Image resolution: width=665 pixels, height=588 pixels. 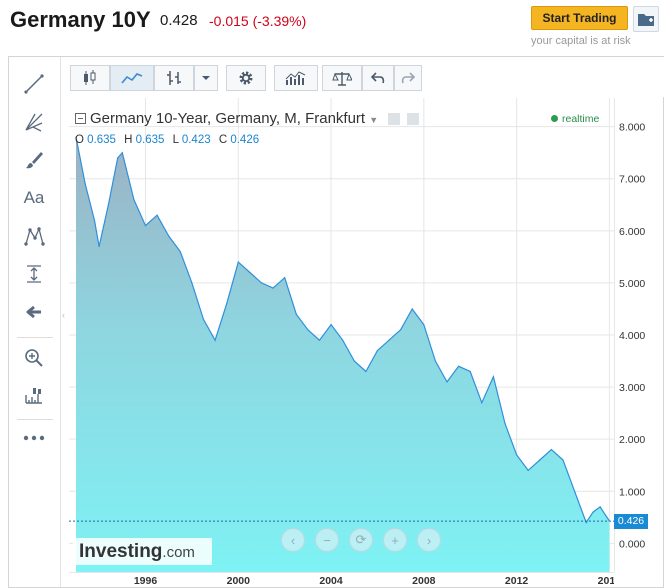 I want to click on high-label: H, so click(x=128, y=140).